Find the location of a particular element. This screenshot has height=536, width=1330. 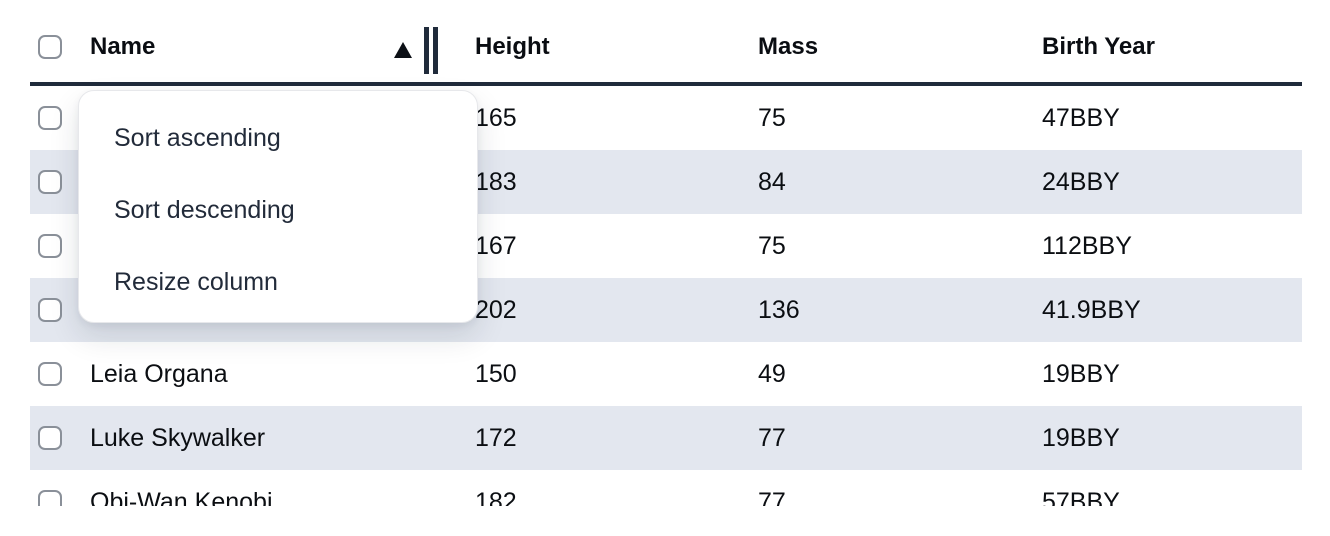

table-row: Leia Organa 150 49 19BBY is located at coordinates (666, 374).